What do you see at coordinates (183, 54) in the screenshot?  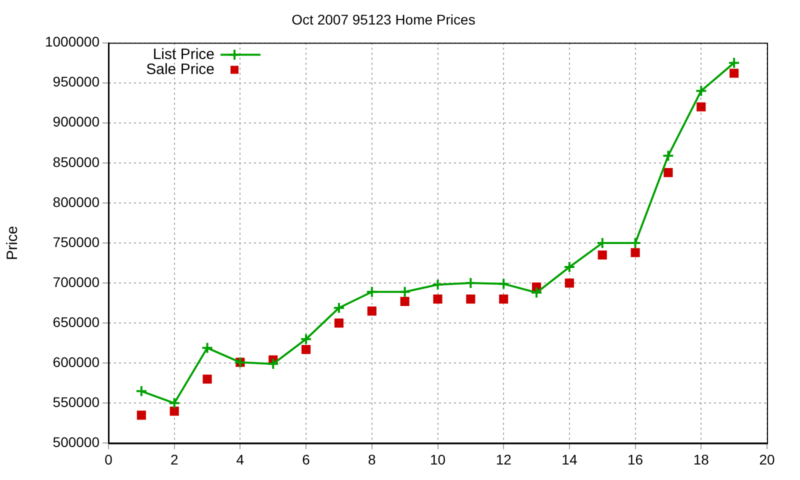 I see `legend-label: List Price` at bounding box center [183, 54].